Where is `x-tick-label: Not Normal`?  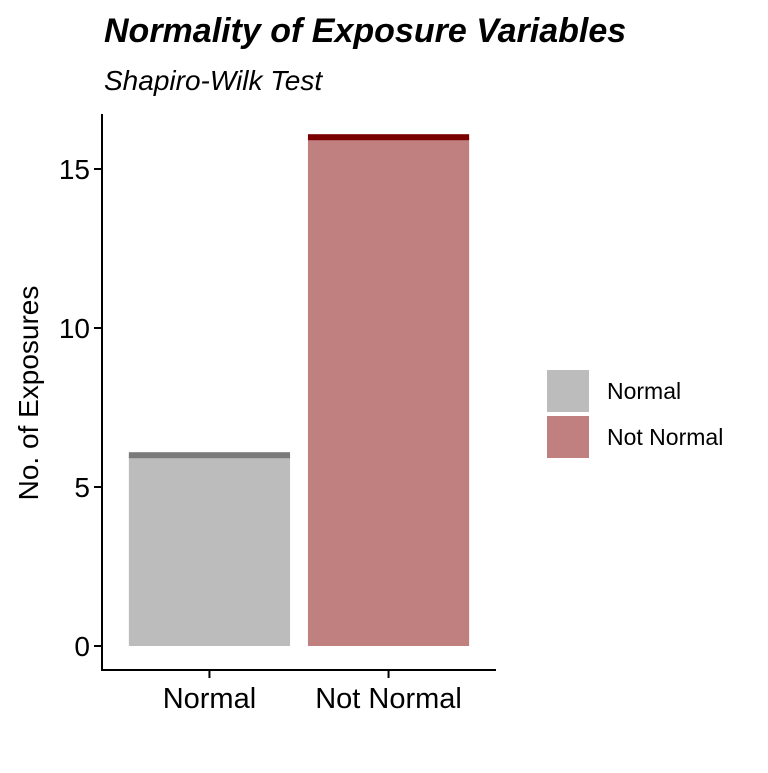 x-tick-label: Not Normal is located at coordinates (388, 699).